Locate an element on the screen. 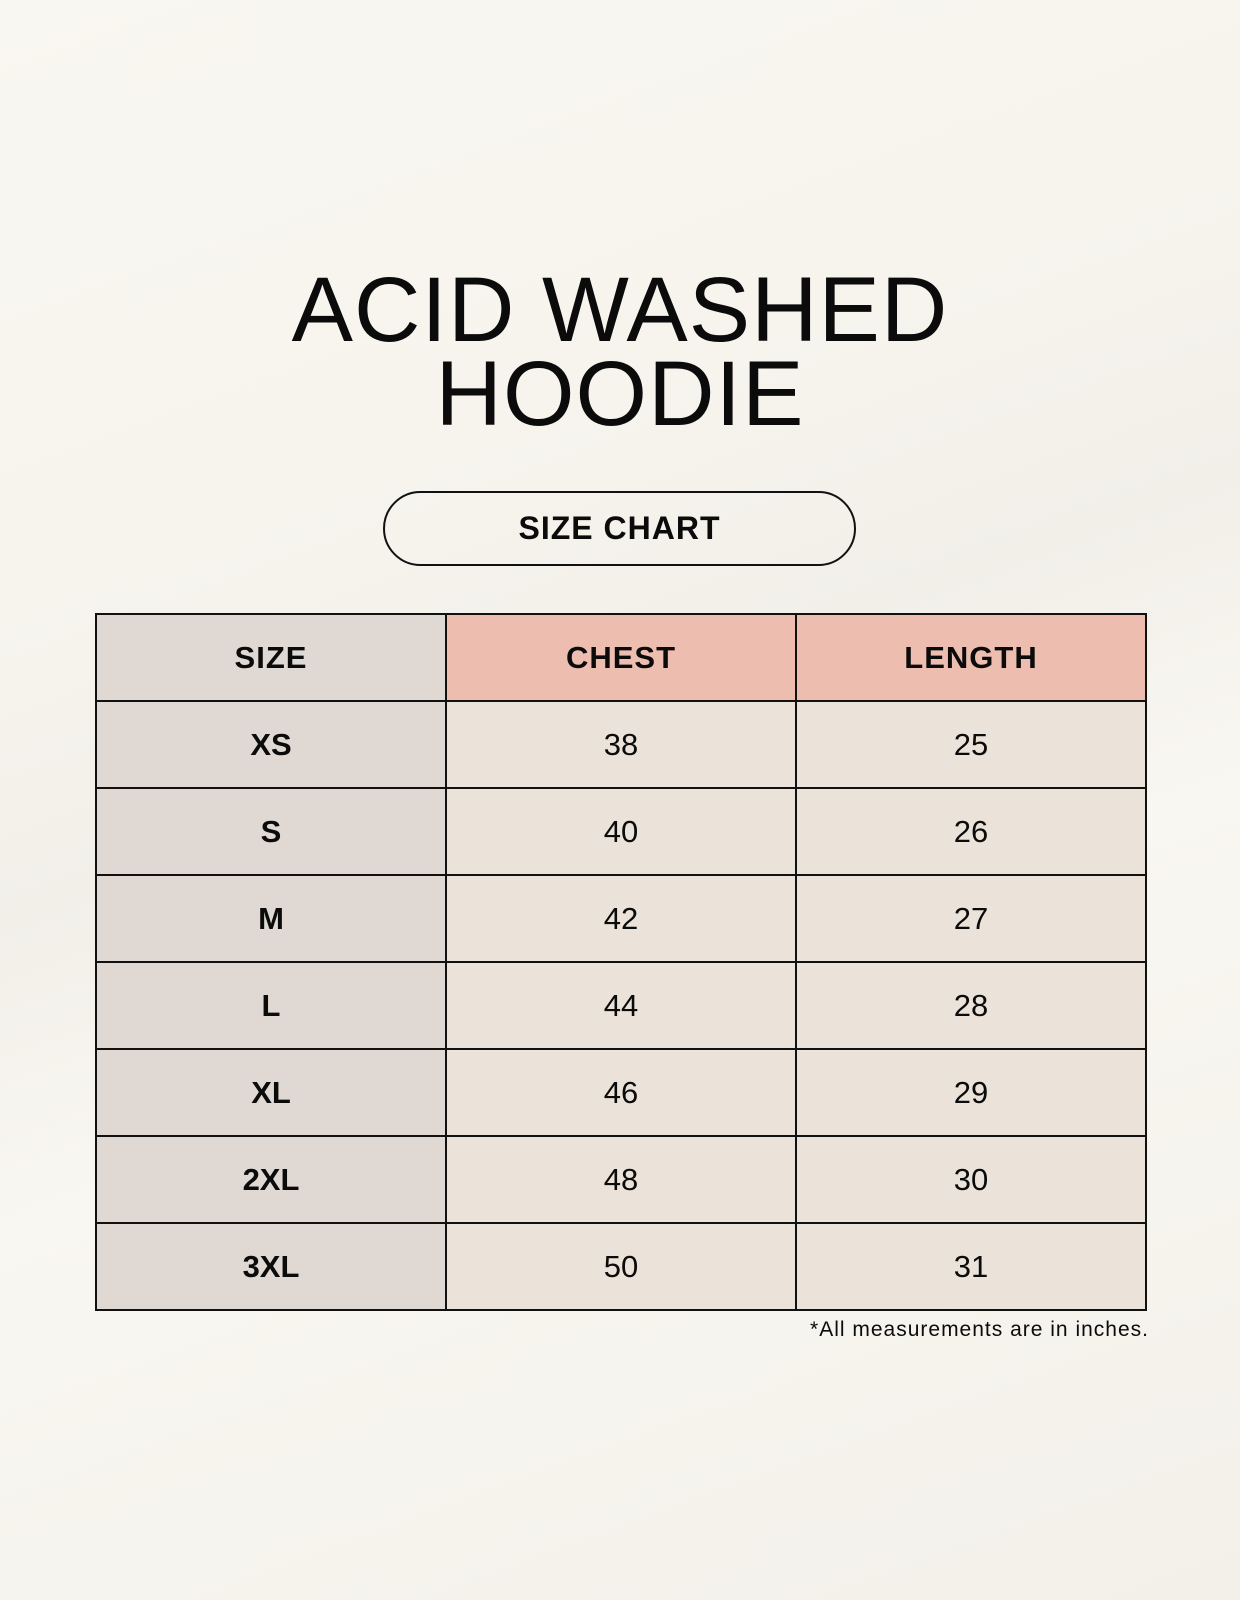  size-cell: 2XL is located at coordinates (271, 1179).